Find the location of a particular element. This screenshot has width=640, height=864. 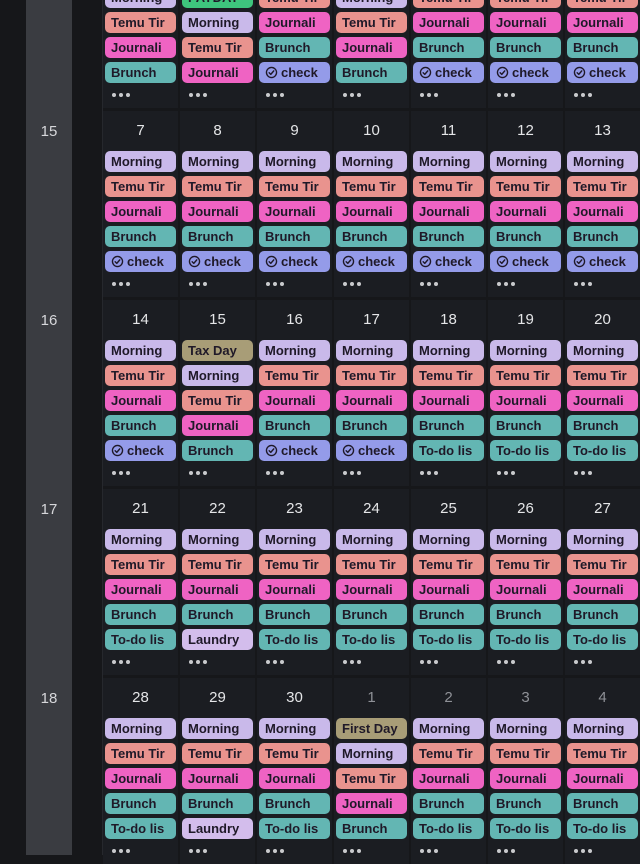

day-cell: 12 Morning Temu Tir Journali Brunch check is located at coordinates (525, 204).